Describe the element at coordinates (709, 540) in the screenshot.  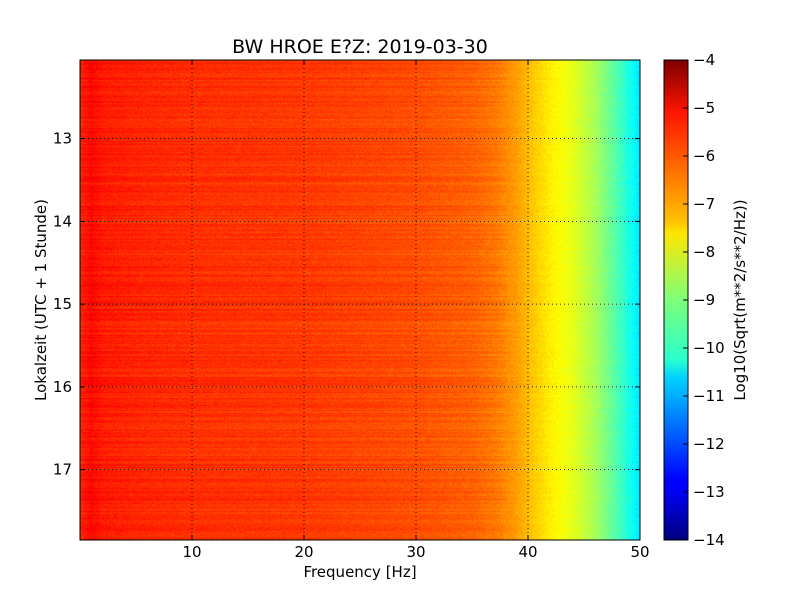
I see `colorbar-tick-label: −14` at that location.